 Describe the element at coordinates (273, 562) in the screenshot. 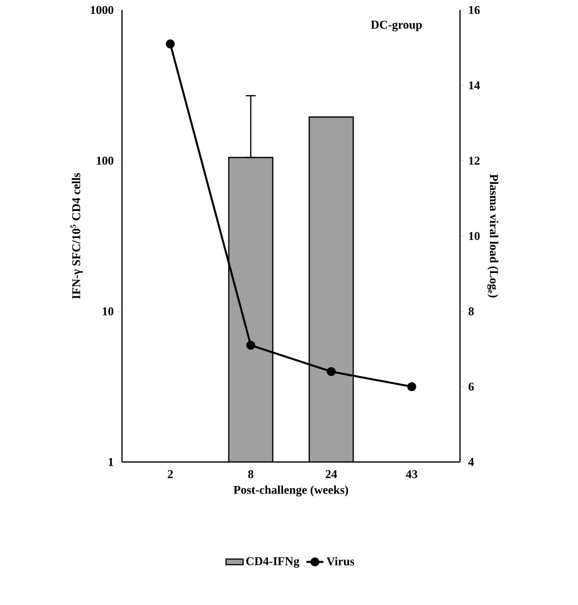

I see `legend-label: CD4-IFNg` at that location.